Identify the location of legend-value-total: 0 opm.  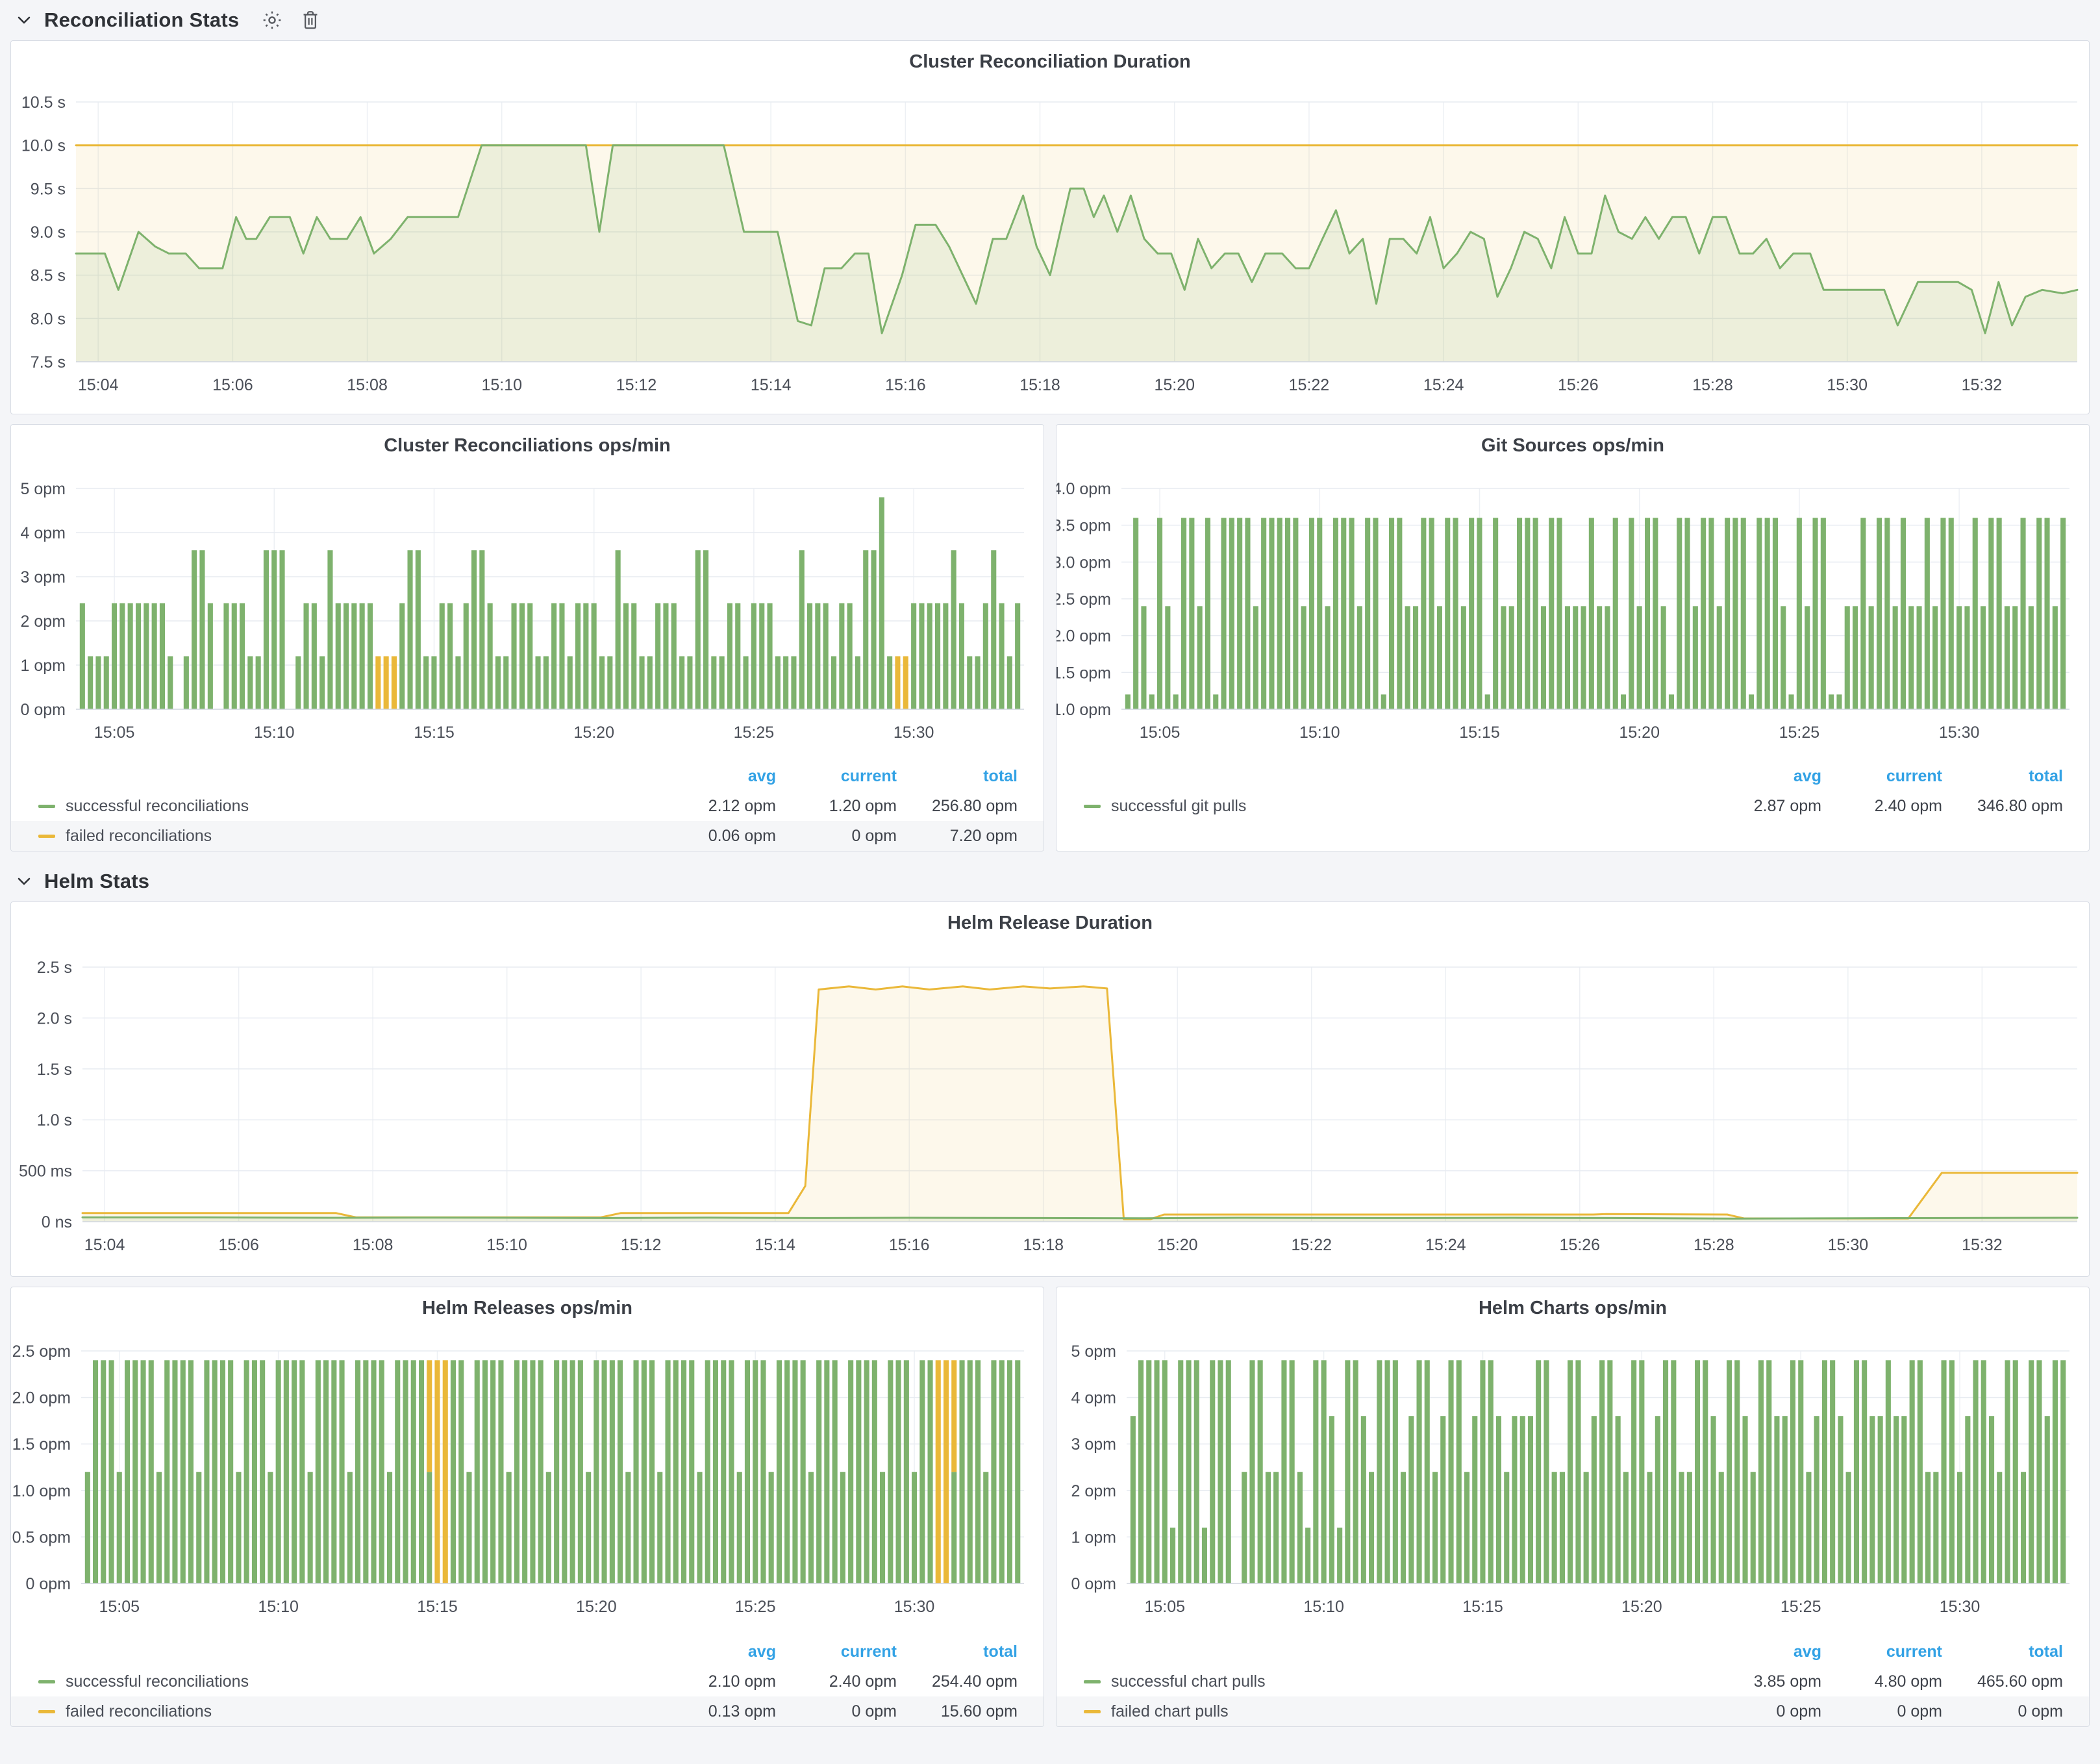
(2040, 1711).